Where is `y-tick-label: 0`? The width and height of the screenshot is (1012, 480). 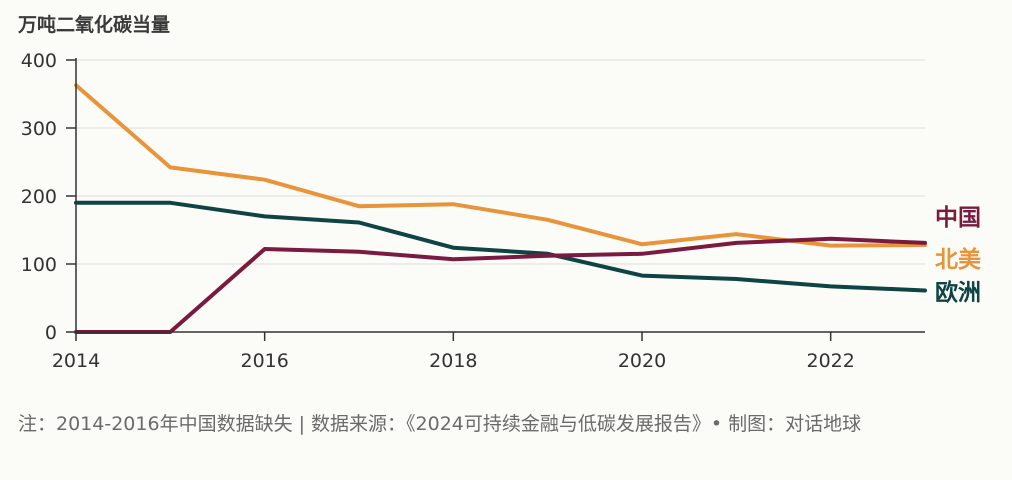 y-tick-label: 0 is located at coordinates (51, 333).